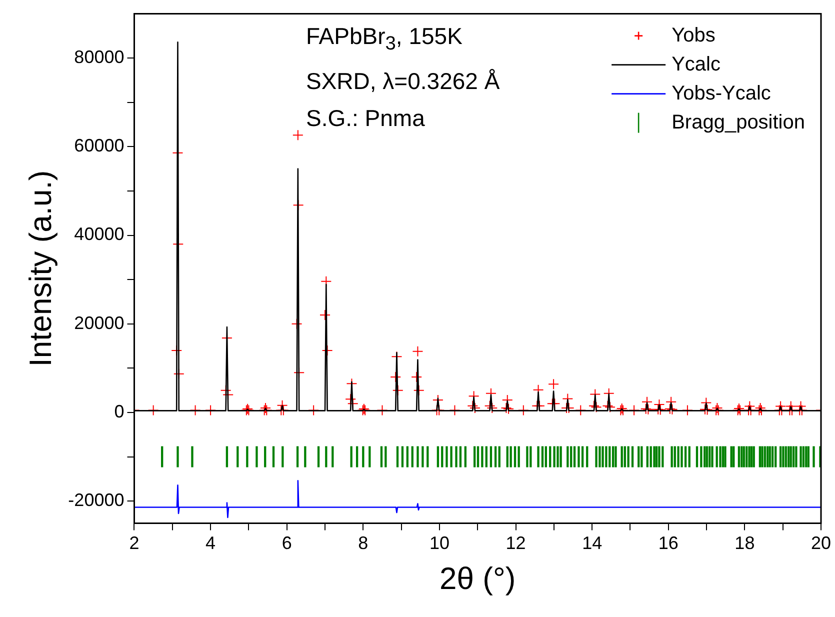 The width and height of the screenshot is (835, 617). I want to click on x-tick-label: 12, so click(516, 542).